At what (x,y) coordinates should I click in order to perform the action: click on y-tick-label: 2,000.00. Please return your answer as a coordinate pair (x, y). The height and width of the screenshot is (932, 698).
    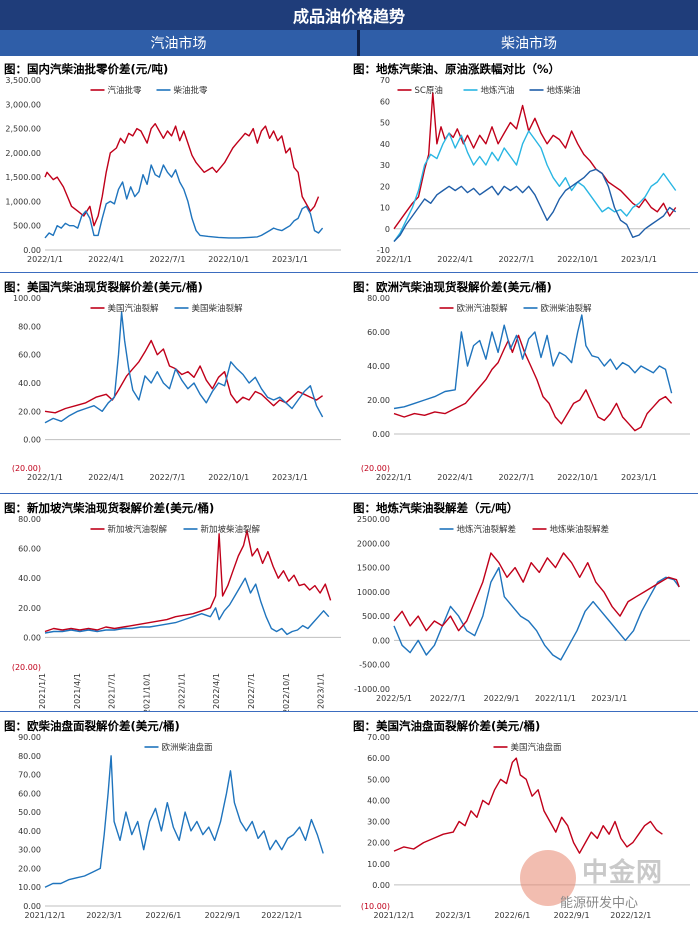
    Looking at the image, I should click on (23, 153).